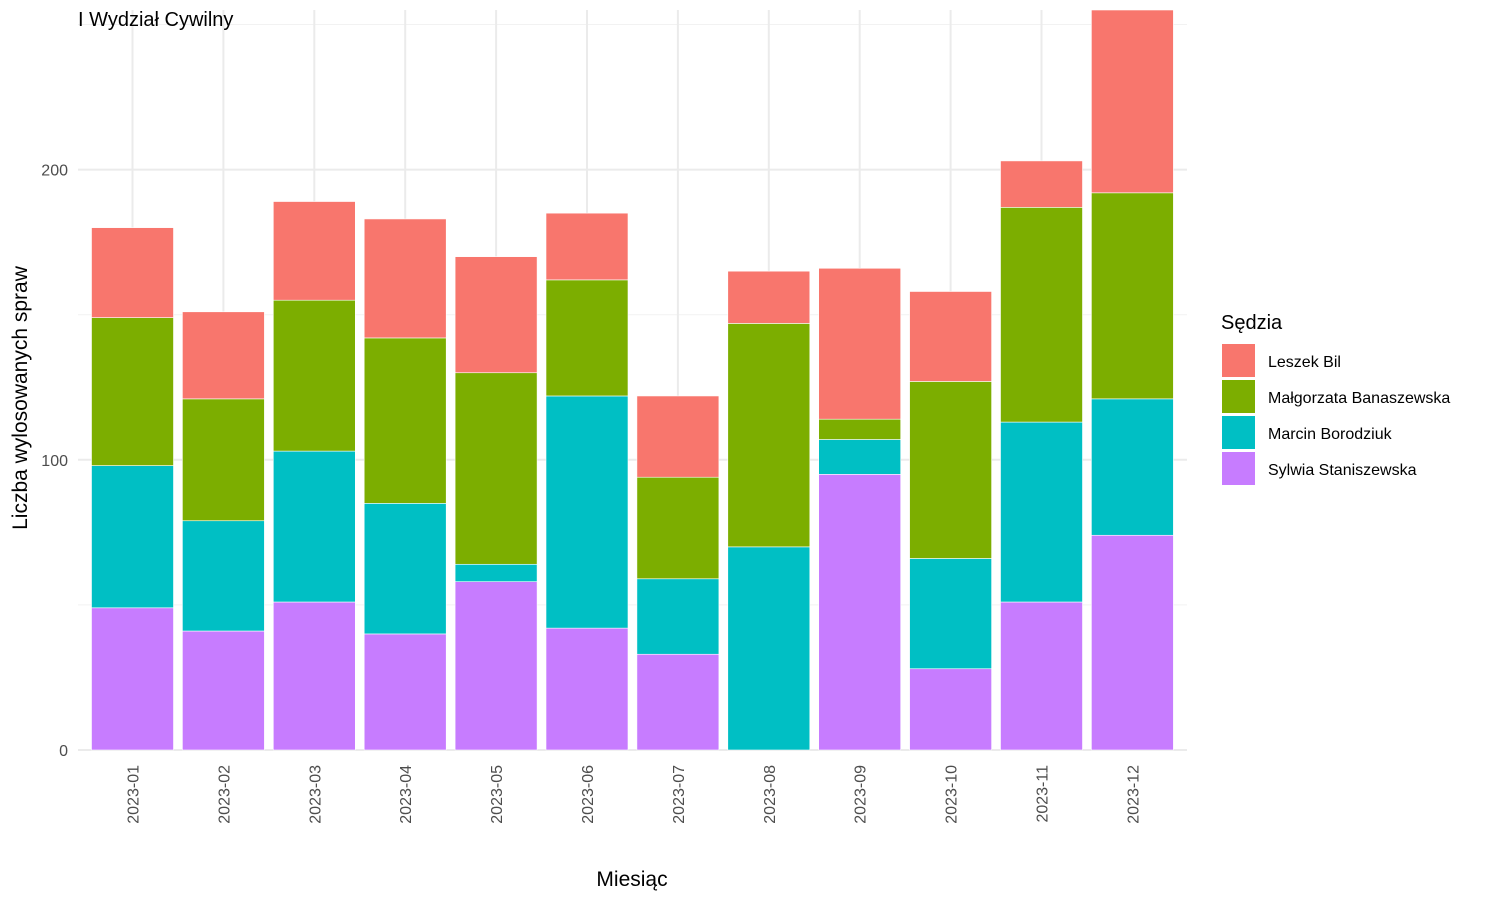 The width and height of the screenshot is (1500, 900). What do you see at coordinates (406, 794) in the screenshot?
I see `x-tick-label: 2023-04` at bounding box center [406, 794].